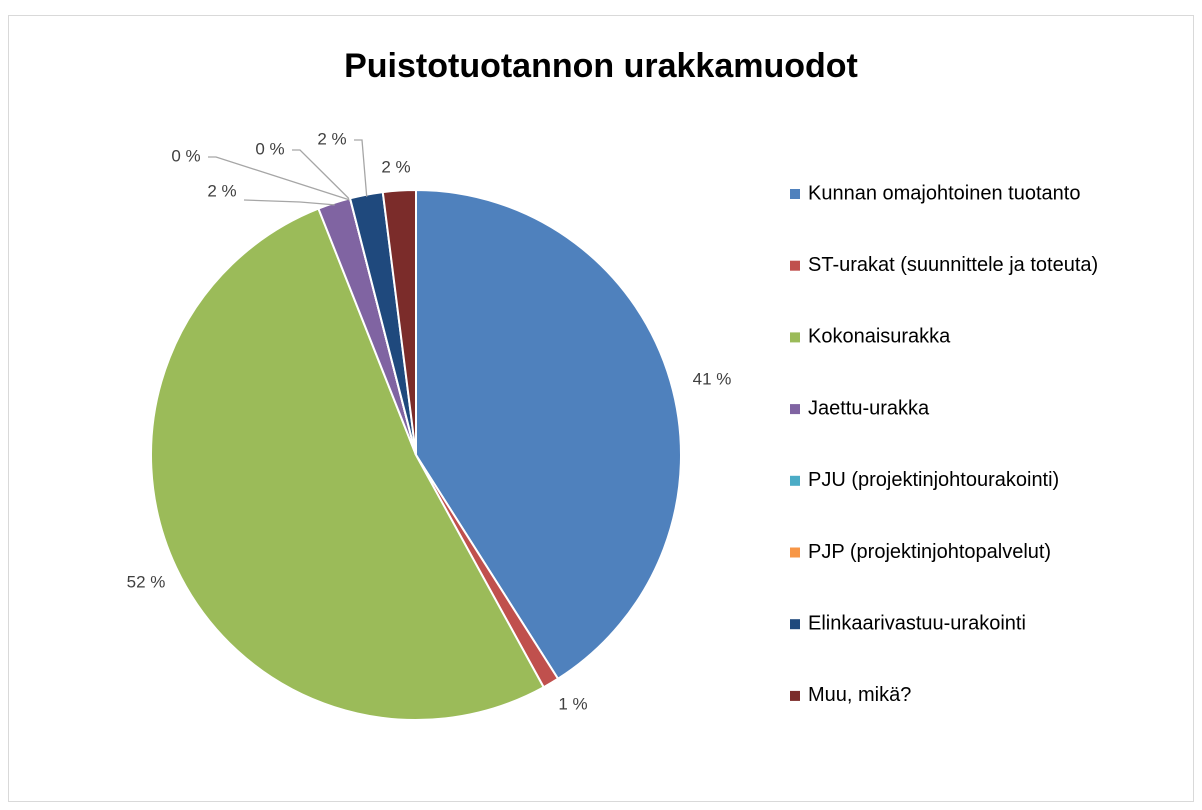 The image size is (1202, 810). I want to click on legend-label: Muu, mikä?, so click(859, 695).